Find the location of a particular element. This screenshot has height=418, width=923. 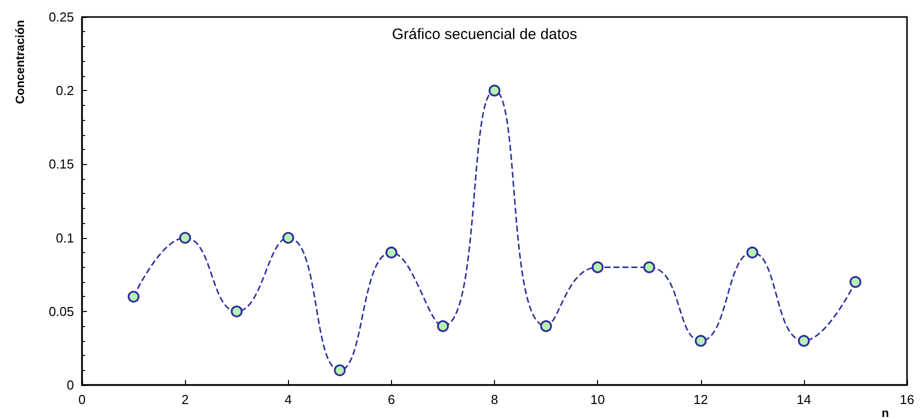

text: Gráfico secuencial de datos is located at coordinates (485, 34).